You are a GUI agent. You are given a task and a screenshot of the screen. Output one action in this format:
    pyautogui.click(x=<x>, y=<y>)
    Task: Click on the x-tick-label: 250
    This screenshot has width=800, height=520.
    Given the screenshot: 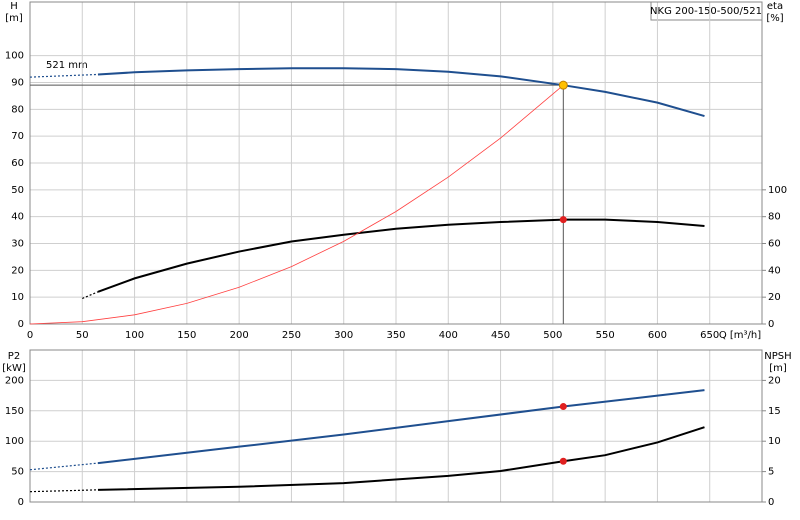 What is the action you would take?
    pyautogui.click(x=291, y=335)
    